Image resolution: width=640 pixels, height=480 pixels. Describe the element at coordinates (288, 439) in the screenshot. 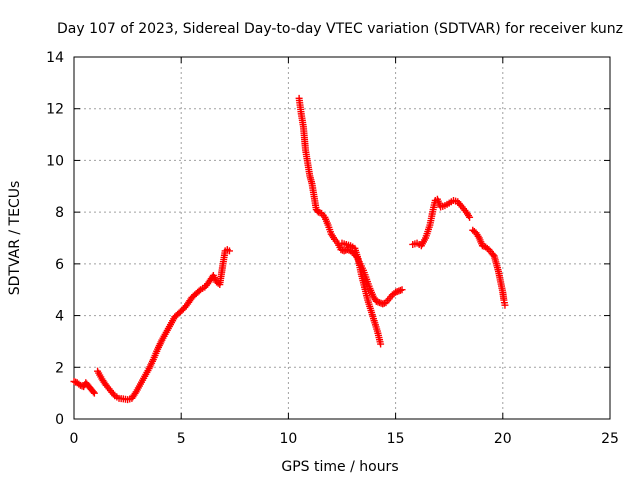

I see `x-tick-label: 10` at that location.